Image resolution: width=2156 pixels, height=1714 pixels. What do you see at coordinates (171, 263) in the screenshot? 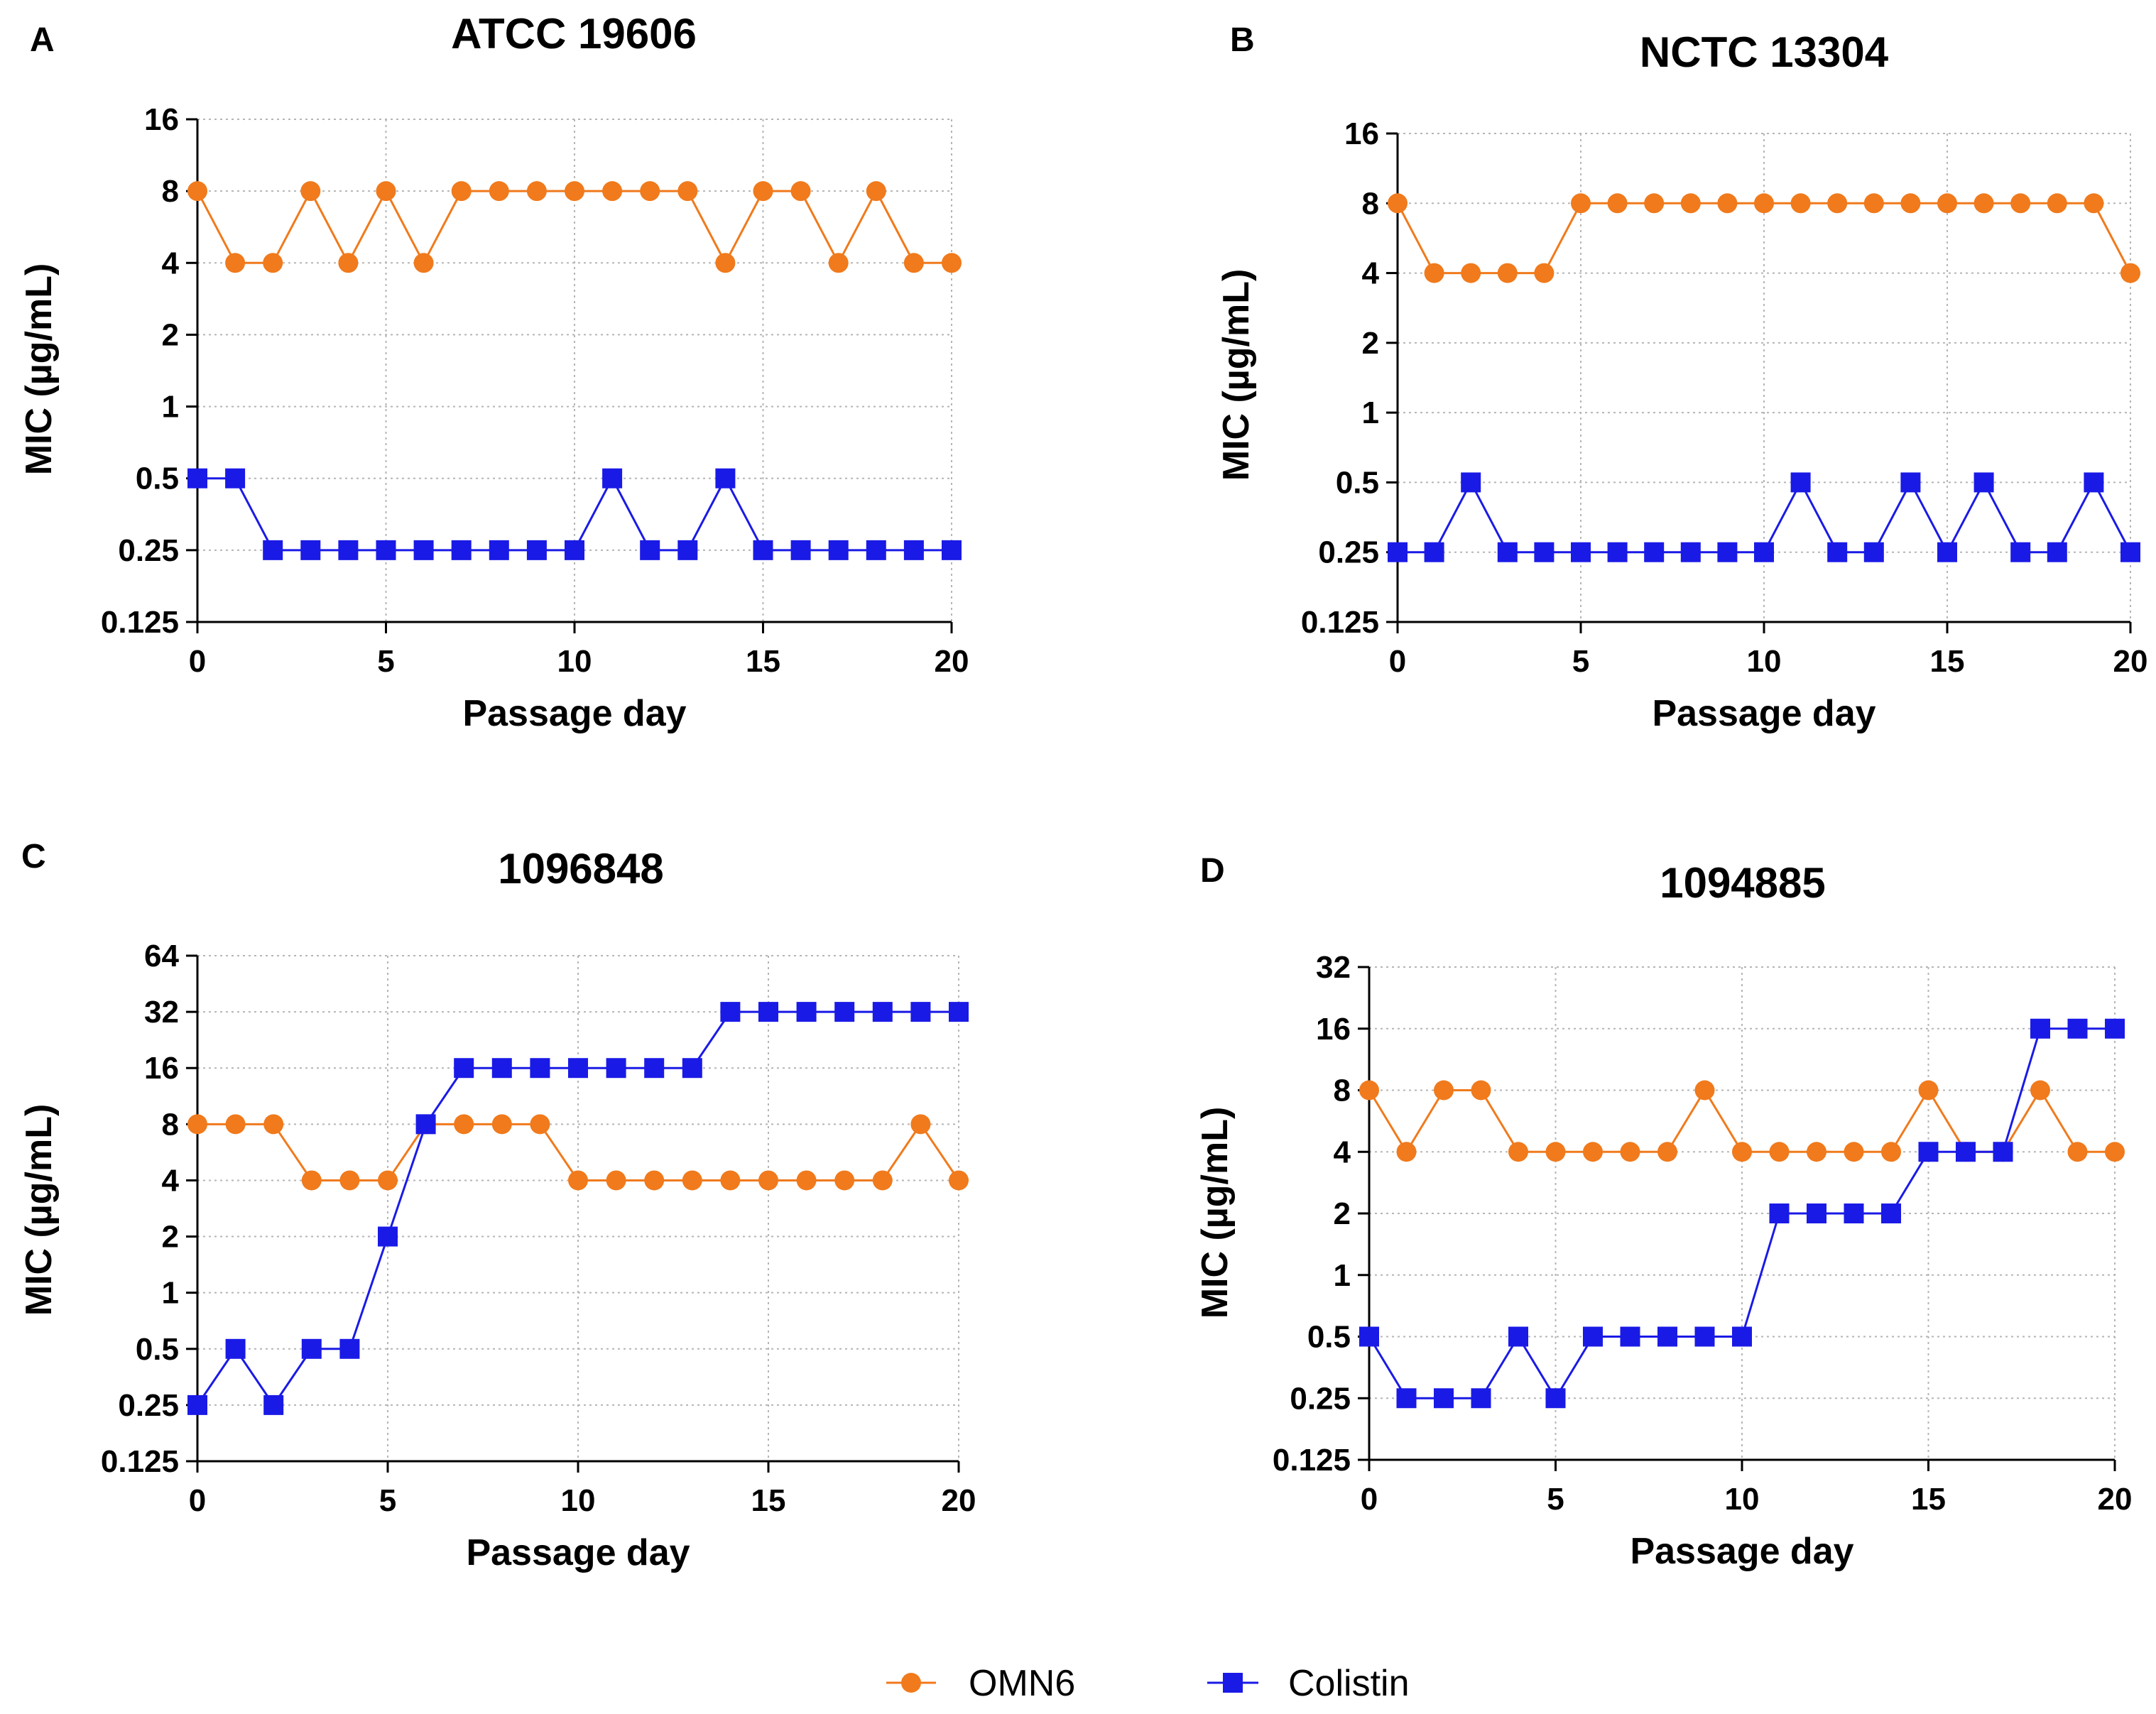
I see `y-tick-label: 4` at bounding box center [171, 263].